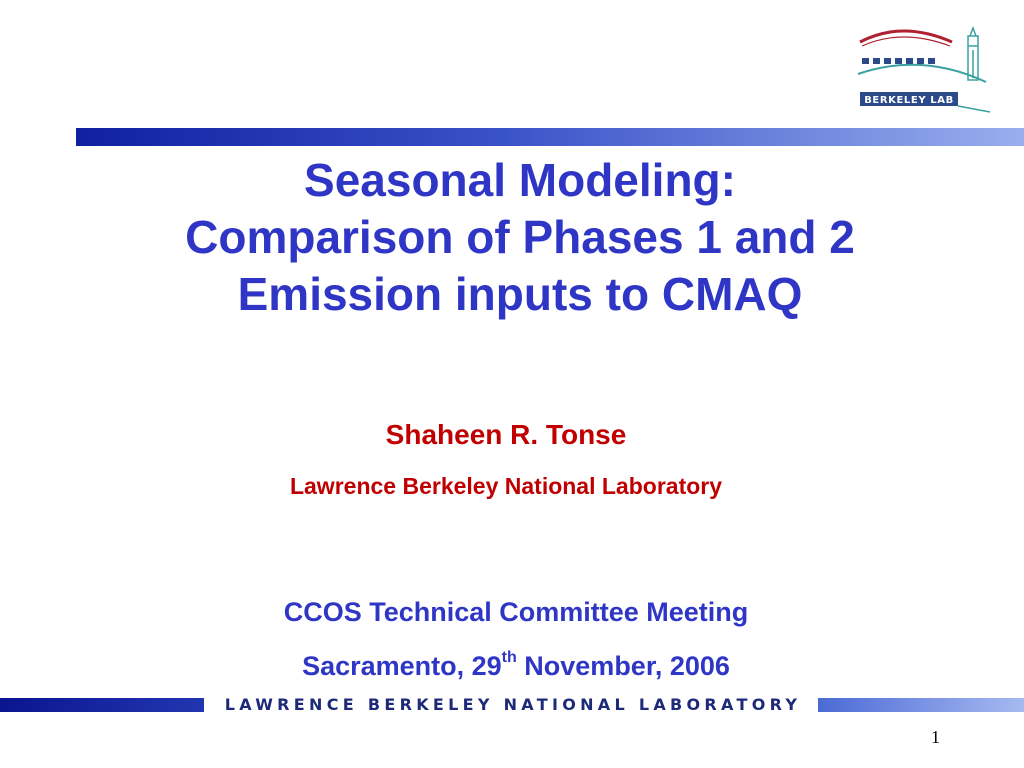 The image size is (1024, 768). What do you see at coordinates (513, 704) in the screenshot?
I see `footer-lab-name: LAWRENCE BERKELEY NATIONAL LABORATORY` at bounding box center [513, 704].